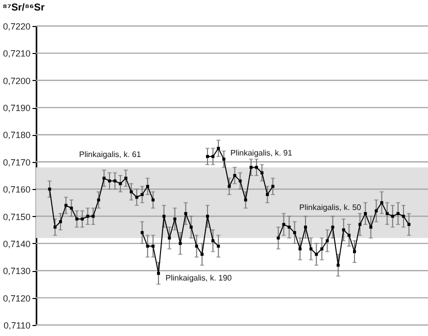  Describe the element at coordinates (16, 81) in the screenshot. I see `y-tick-label: 0,7200` at that location.